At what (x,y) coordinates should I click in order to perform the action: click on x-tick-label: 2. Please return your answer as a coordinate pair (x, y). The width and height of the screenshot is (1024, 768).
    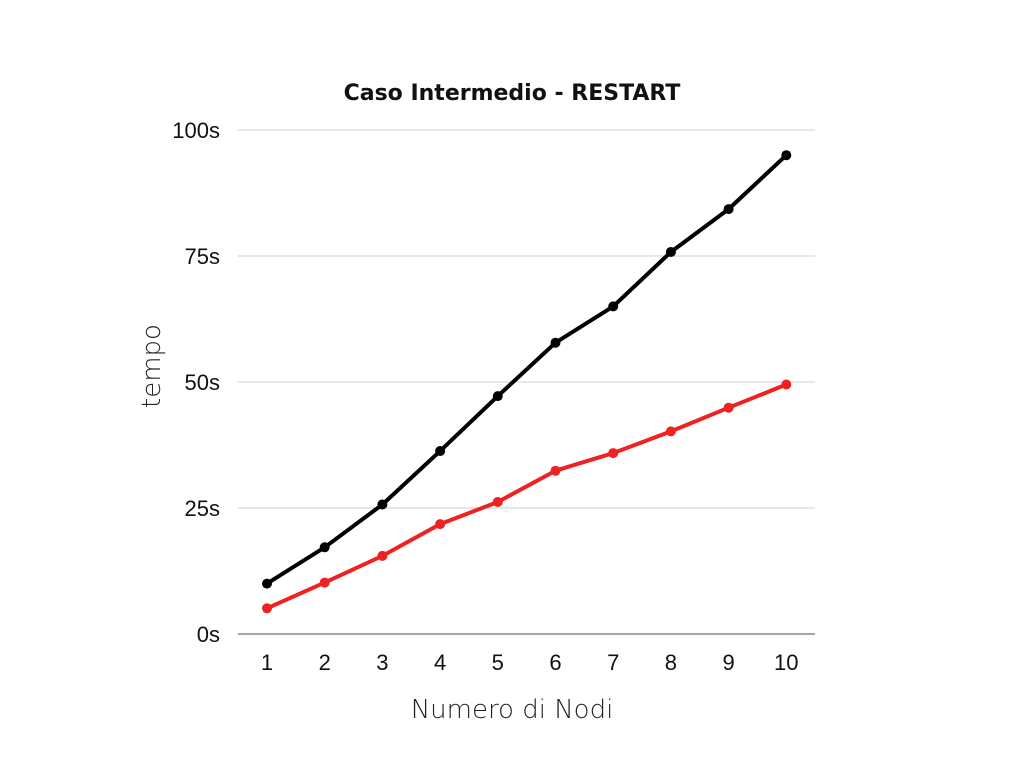
    Looking at the image, I should click on (325, 662).